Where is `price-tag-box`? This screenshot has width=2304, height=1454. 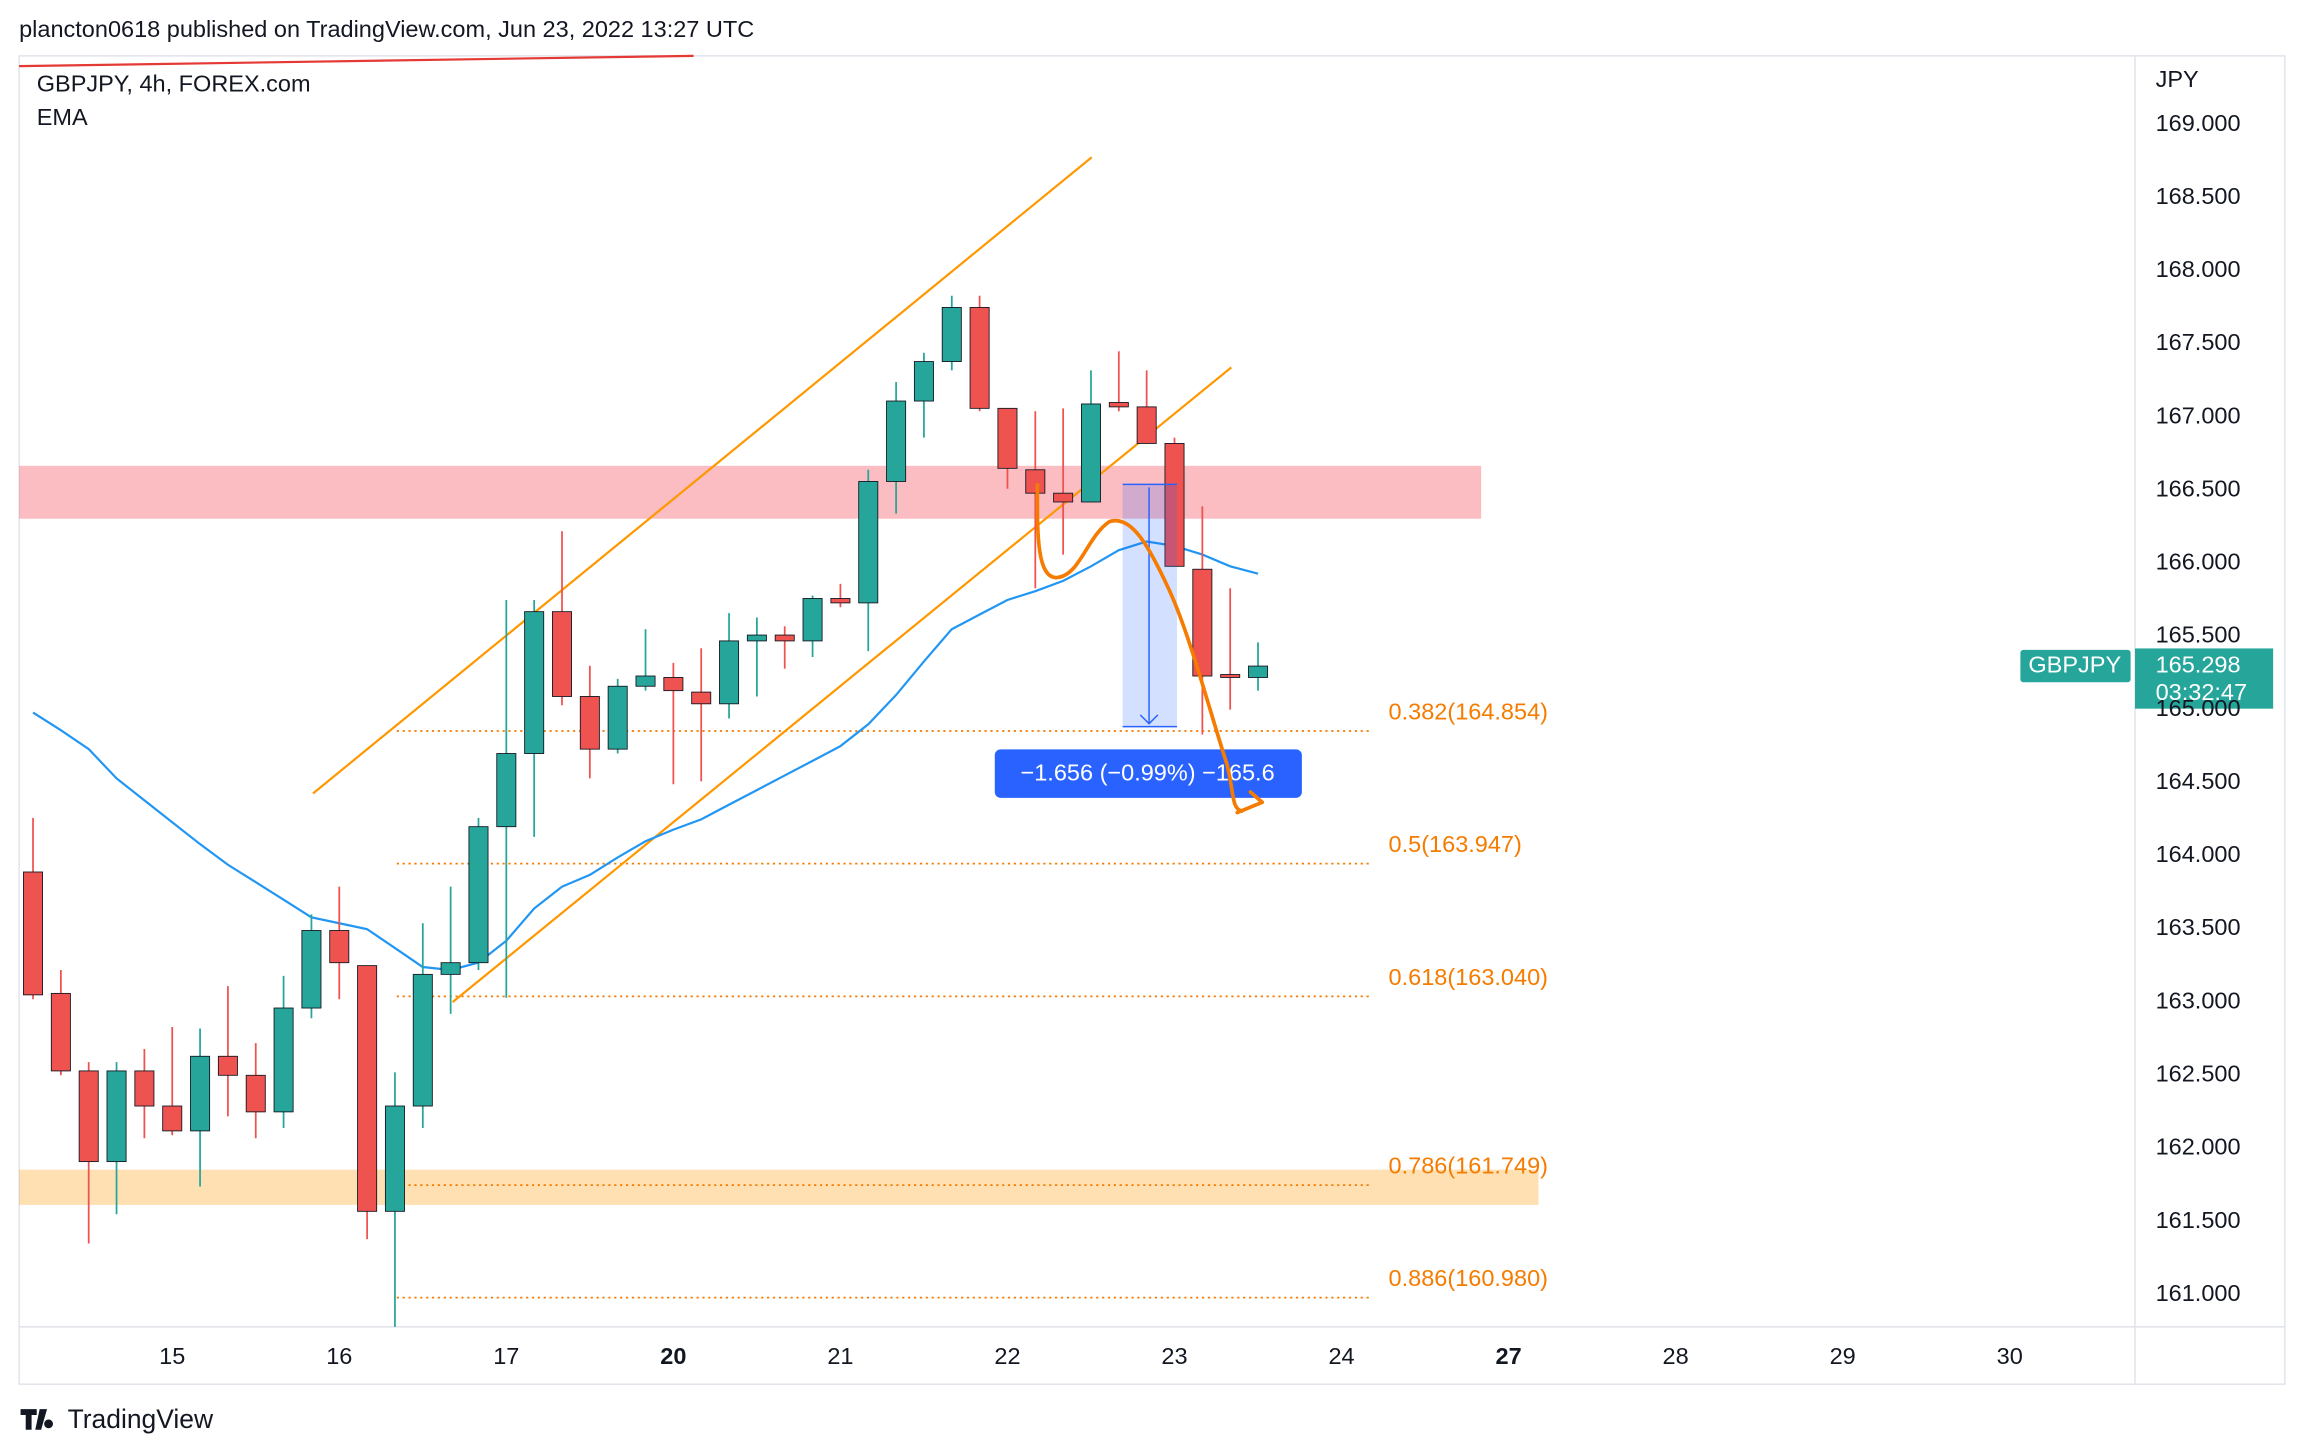 price-tag-box is located at coordinates (2204, 678).